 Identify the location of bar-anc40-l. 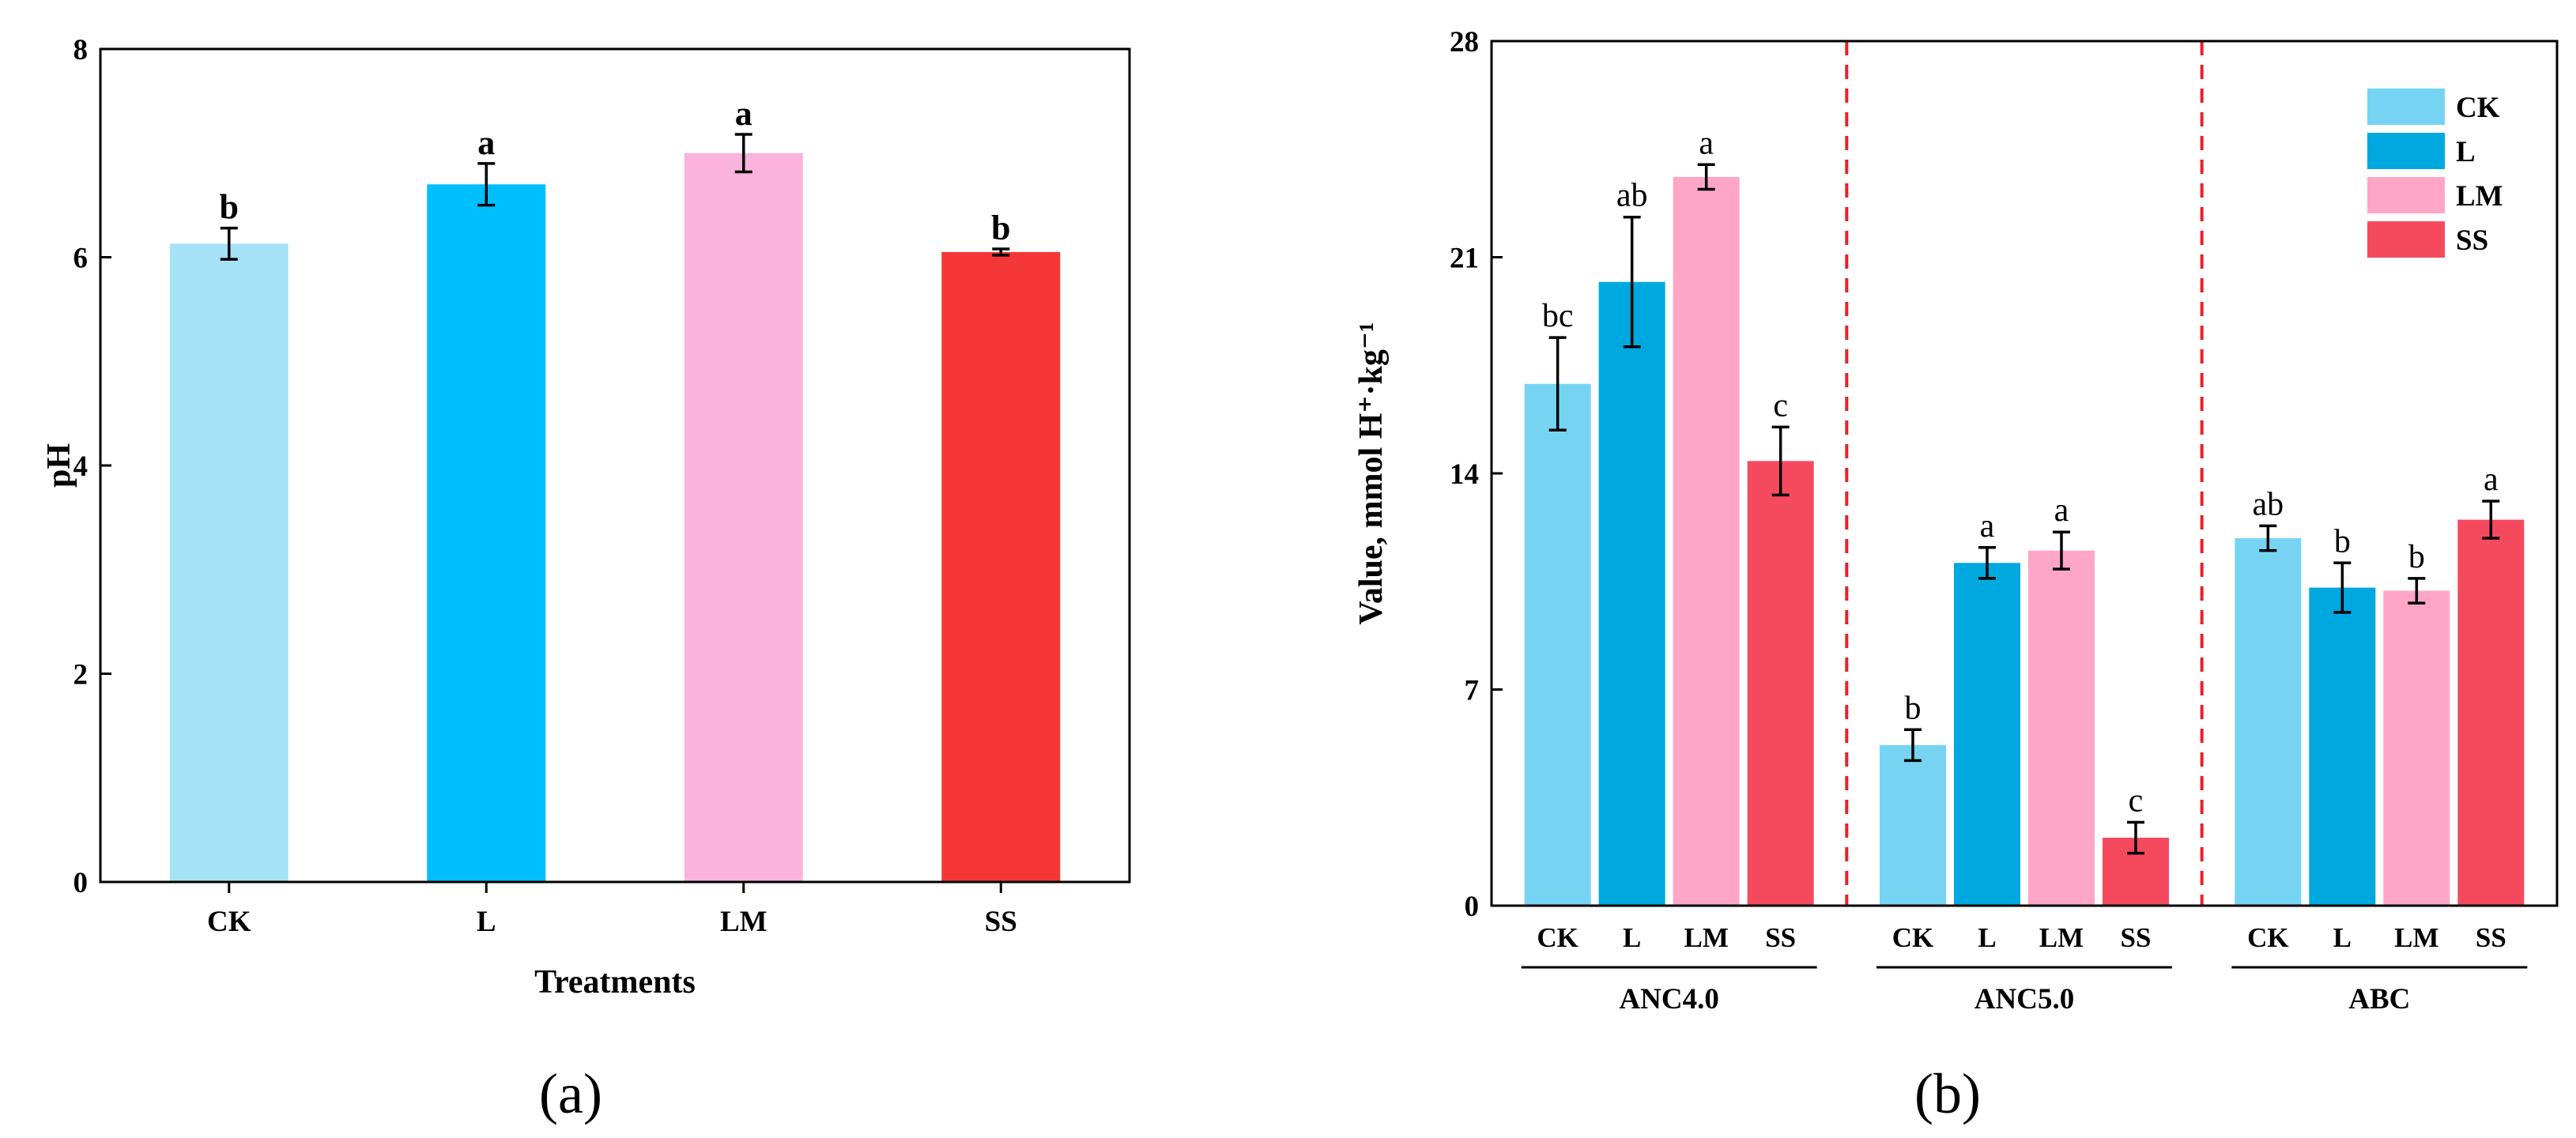
(1632, 593).